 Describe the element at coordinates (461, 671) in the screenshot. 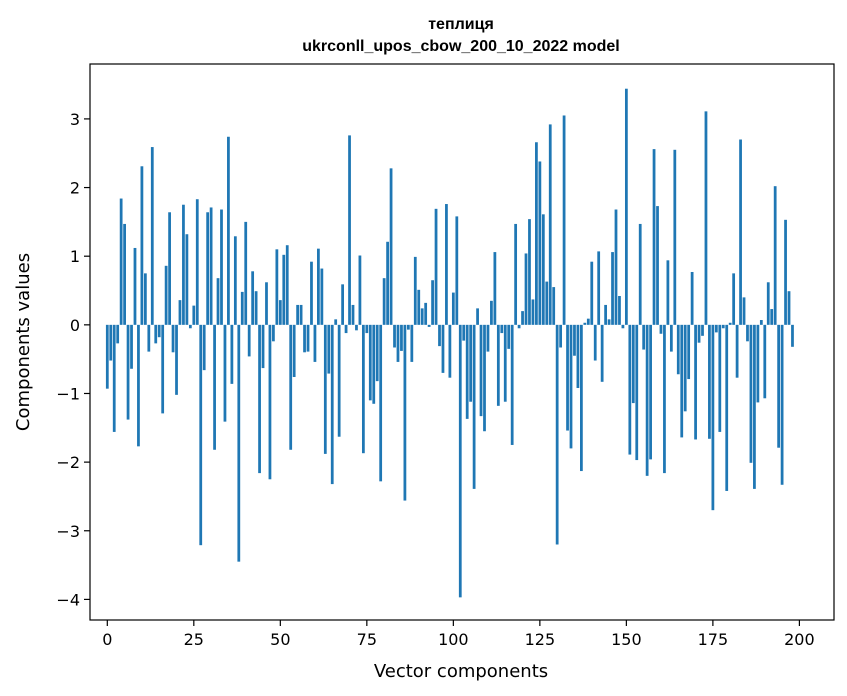

I see `x-axis-label: Vector components` at that location.